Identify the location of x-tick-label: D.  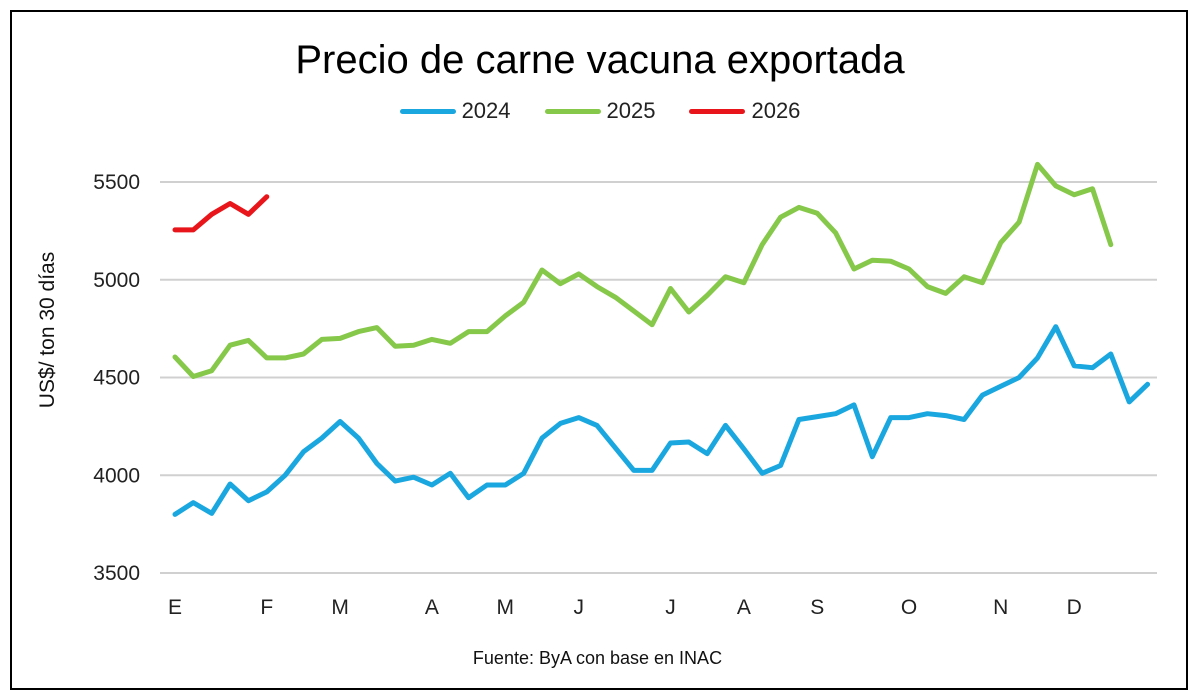
(1074, 607).